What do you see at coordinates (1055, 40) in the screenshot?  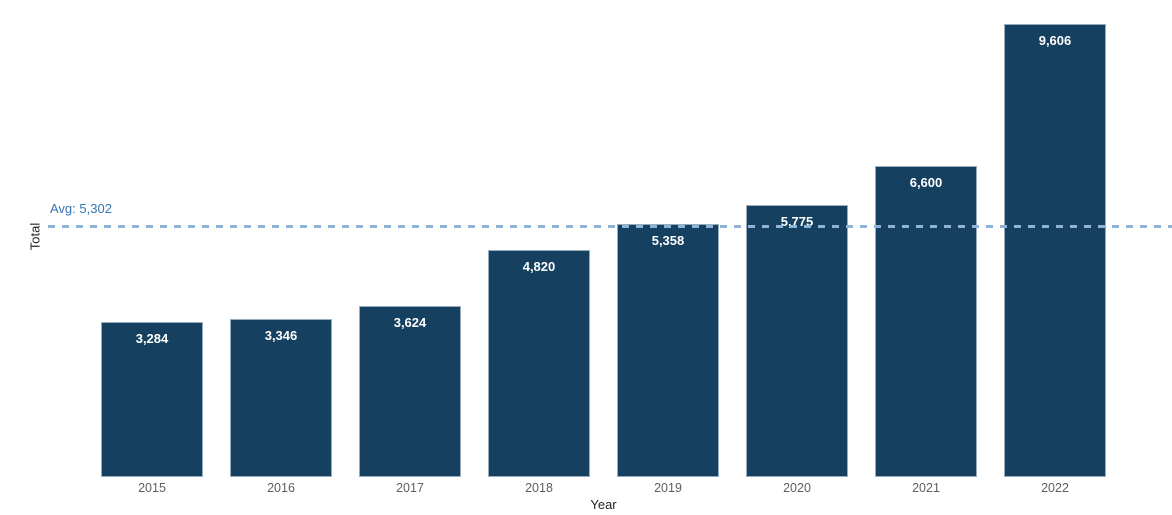 I see `bar-value-label: 9,606` at bounding box center [1055, 40].